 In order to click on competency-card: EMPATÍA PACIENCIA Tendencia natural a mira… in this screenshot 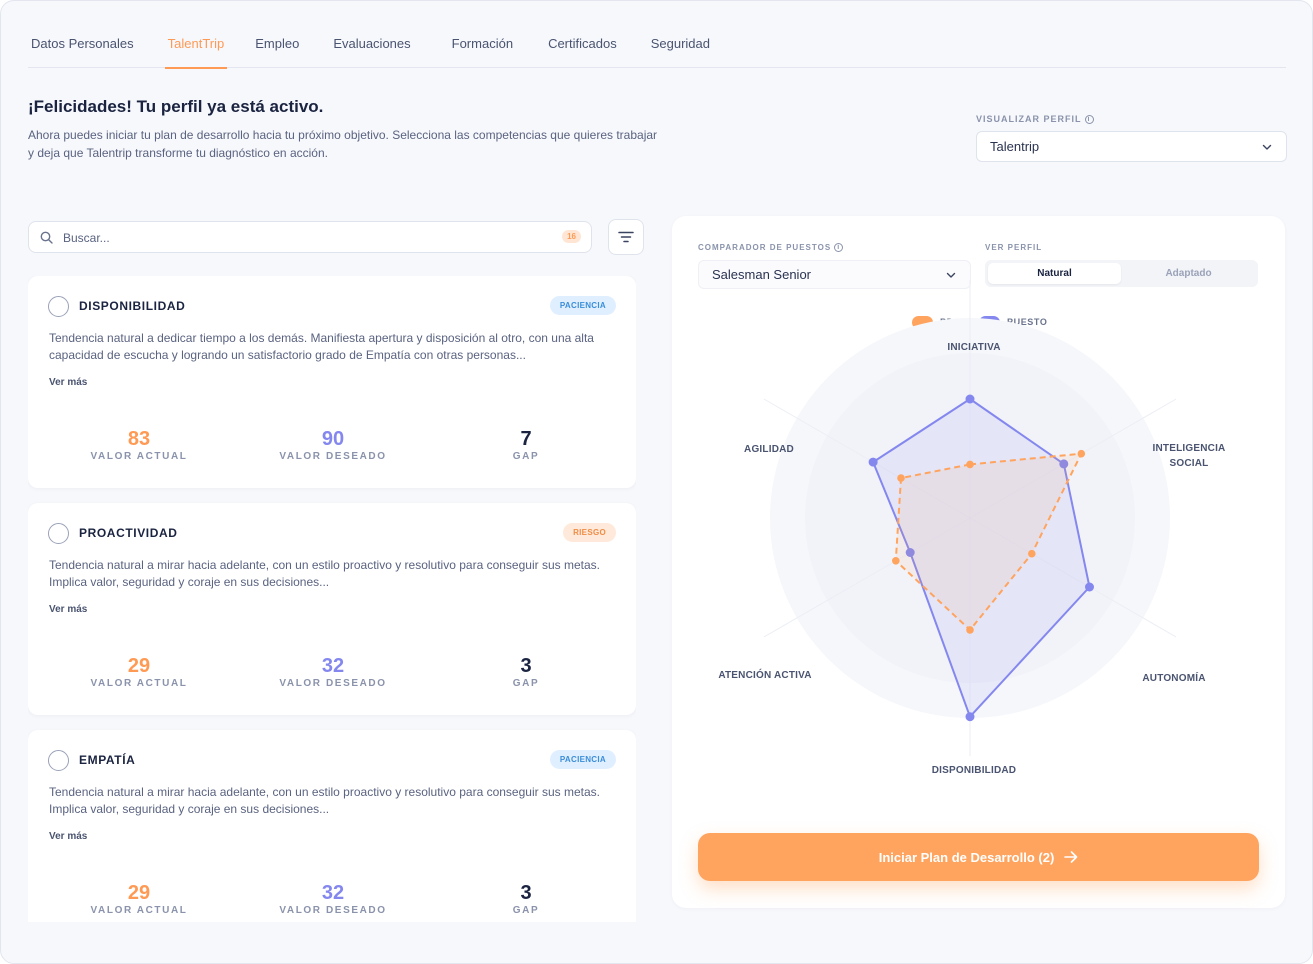, I will do `click(332, 826)`.